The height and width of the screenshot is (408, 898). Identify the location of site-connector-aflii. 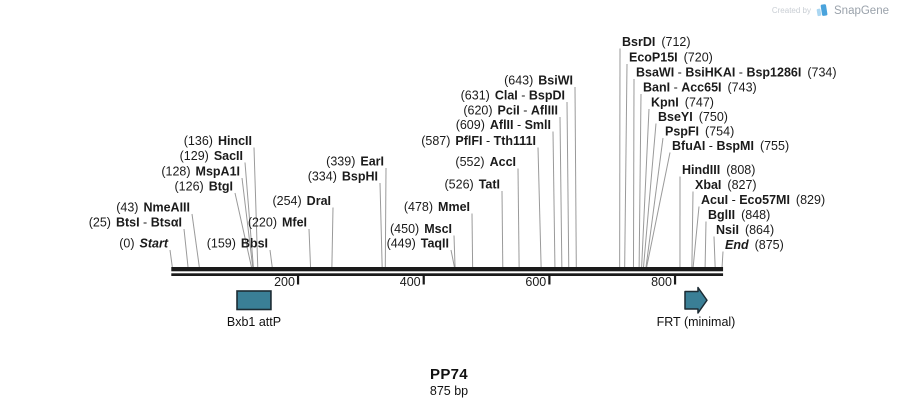
(554, 199).